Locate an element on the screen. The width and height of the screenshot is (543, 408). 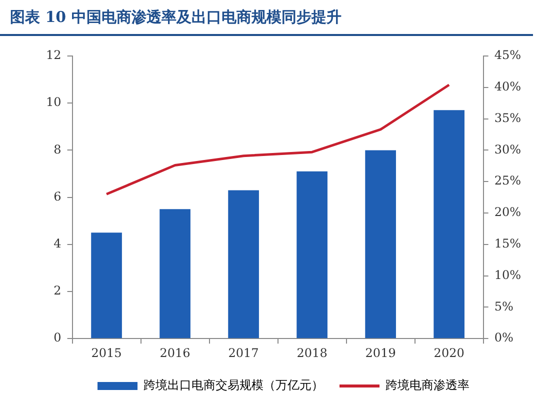
x-tick-label: 2018 is located at coordinates (312, 353).